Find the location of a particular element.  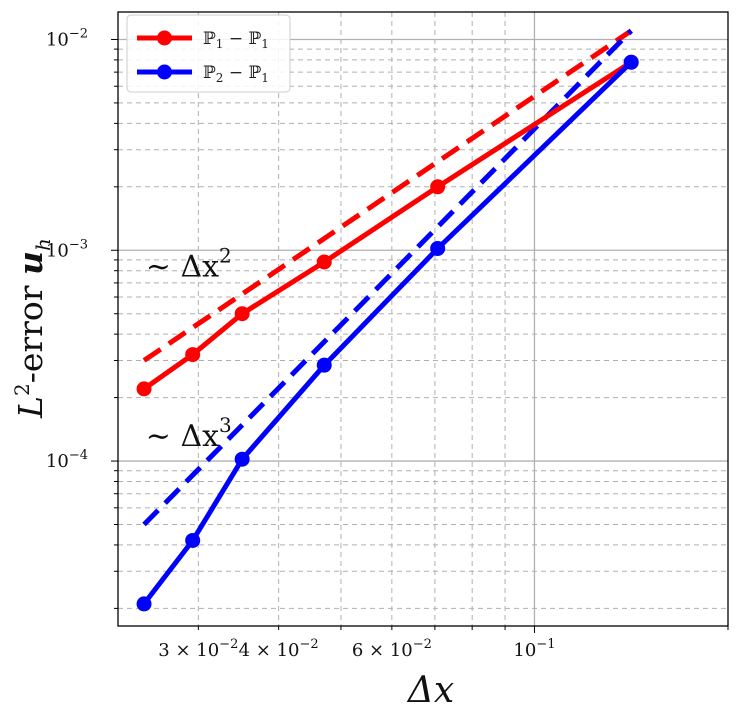

slope-annotation: ∼ Δx3 is located at coordinates (189, 433).